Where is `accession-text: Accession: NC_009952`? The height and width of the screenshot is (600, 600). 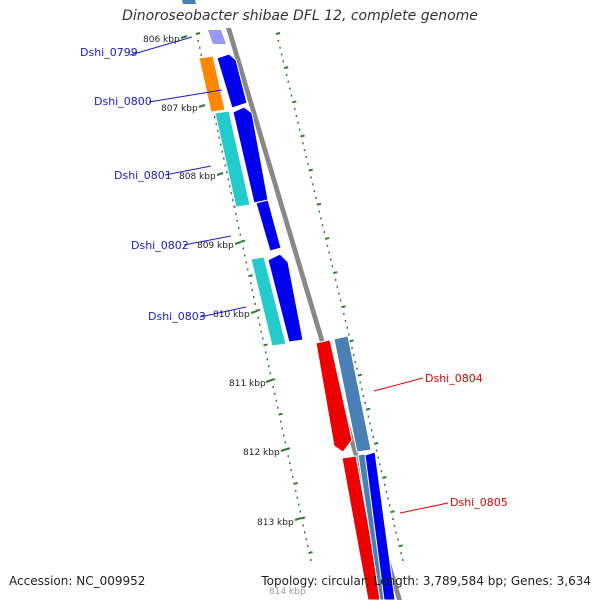 accession-text: Accession: NC_009952 is located at coordinates (77, 581).